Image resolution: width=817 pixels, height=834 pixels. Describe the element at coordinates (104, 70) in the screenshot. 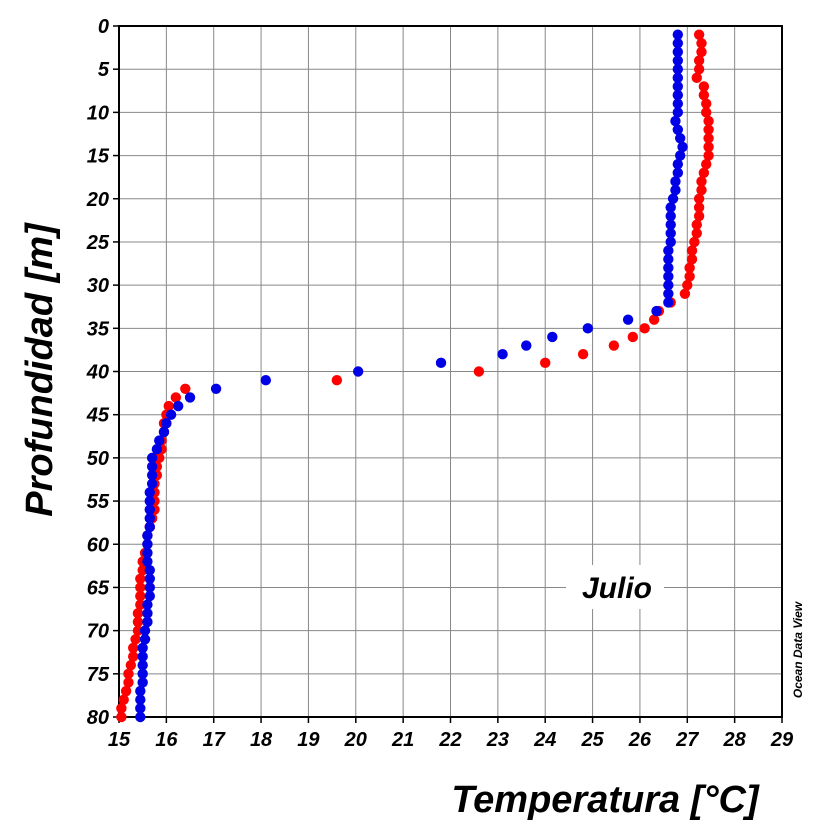

I see `y-tick-label: 5` at that location.